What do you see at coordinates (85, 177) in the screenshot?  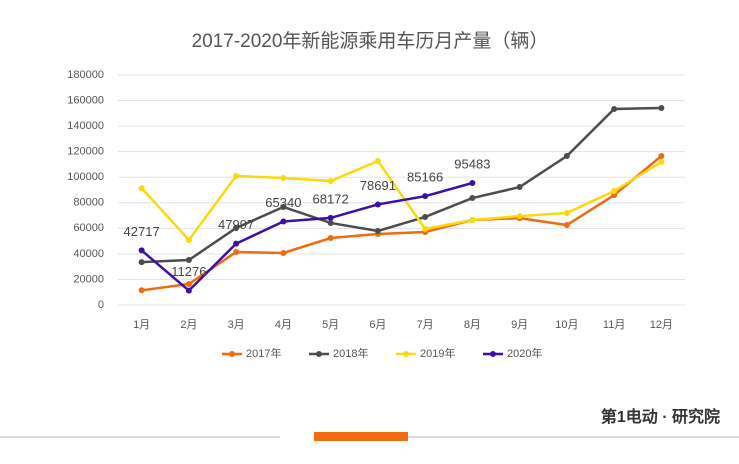 I see `y-tick-label: 100000` at bounding box center [85, 177].